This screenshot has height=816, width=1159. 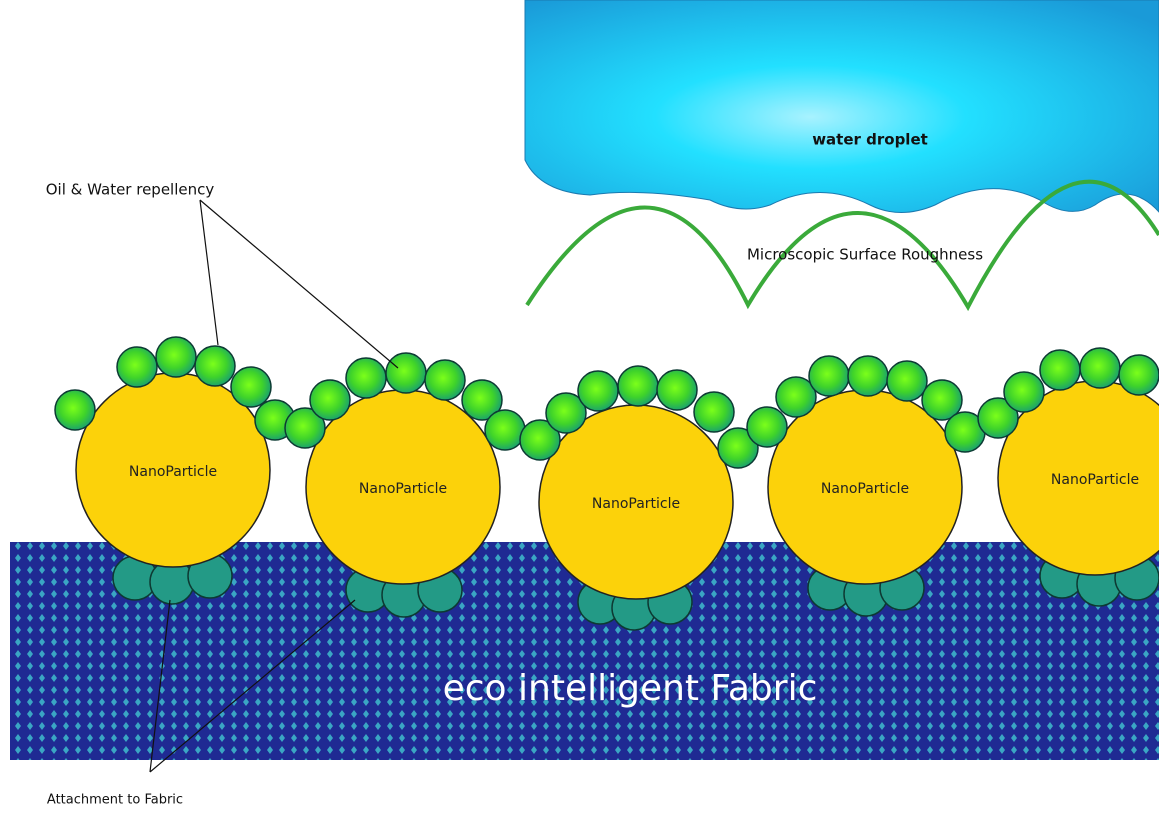 I want to click on roughness-line, so click(x=842, y=245).